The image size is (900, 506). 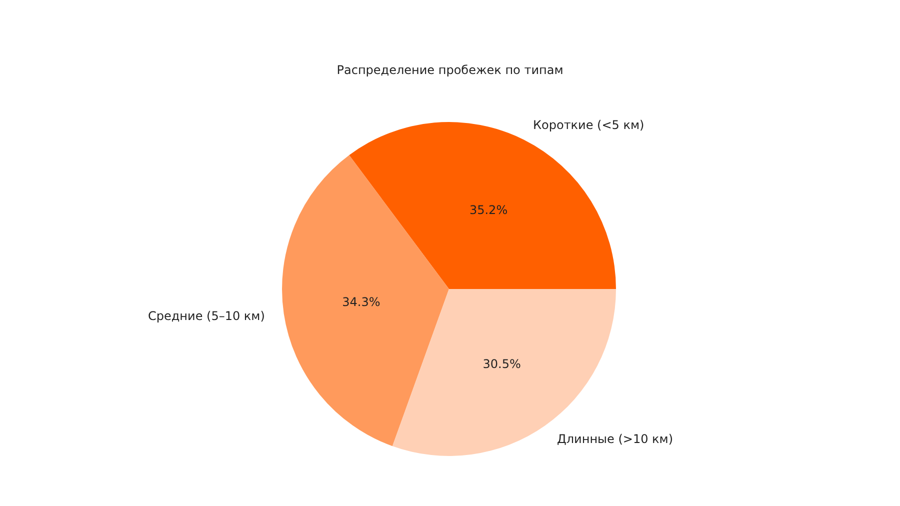 I want to click on slice-label: Средние (5–10 км), so click(x=206, y=316).